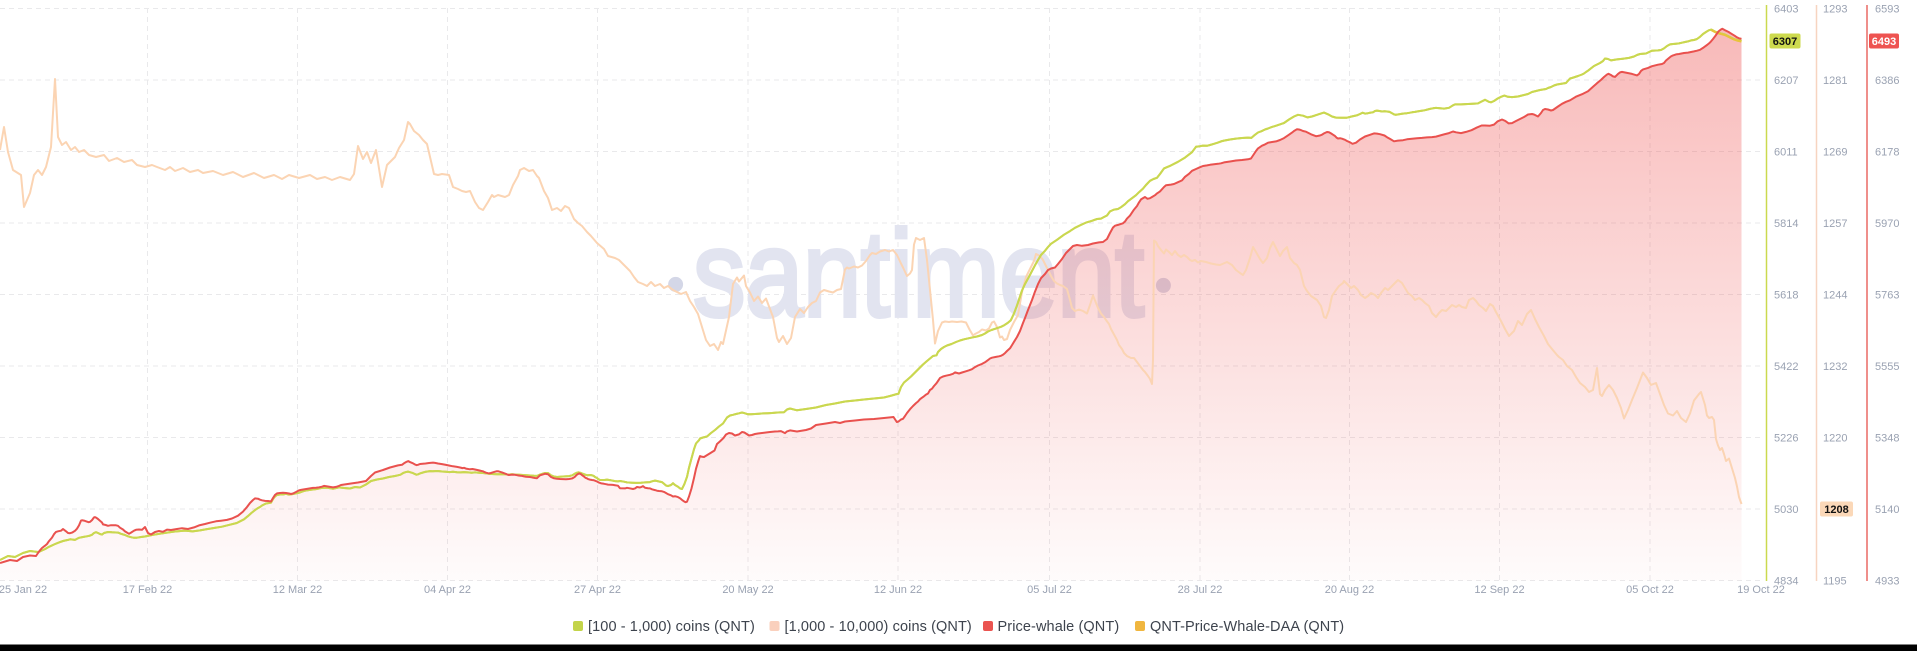  What do you see at coordinates (1786, 510) in the screenshot?
I see `svg-text: 5030` at bounding box center [1786, 510].